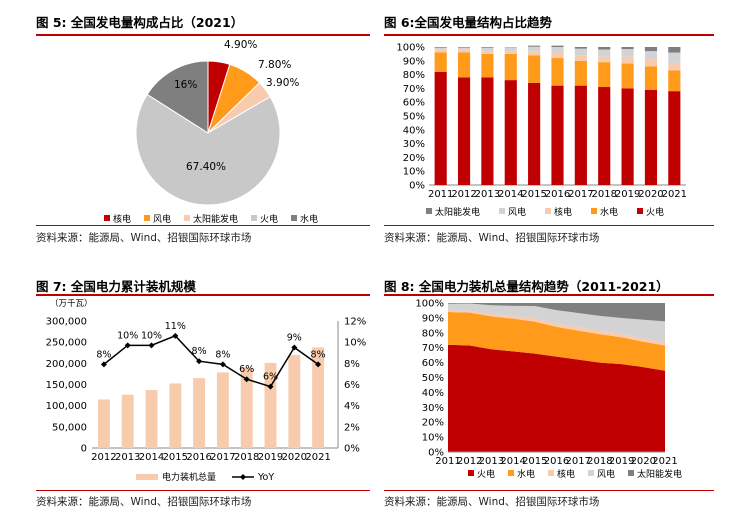 The height and width of the screenshot is (514, 734). Describe the element at coordinates (352, 427) in the screenshot. I see `y-tick-label-right: 2%` at that location.